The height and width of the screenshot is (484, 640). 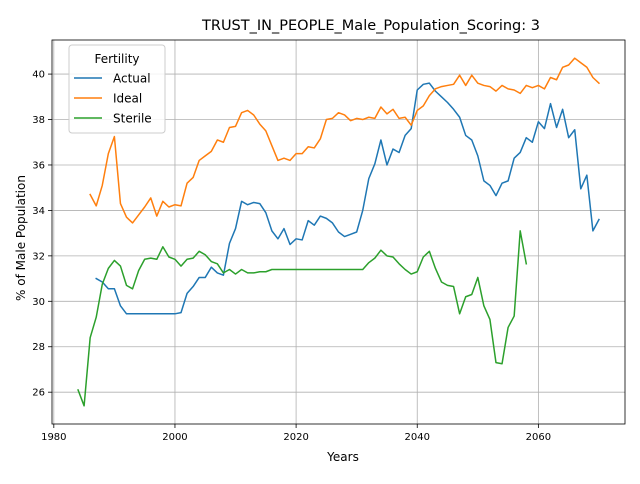 I want to click on legend-label-actual: Actual, so click(x=132, y=79).